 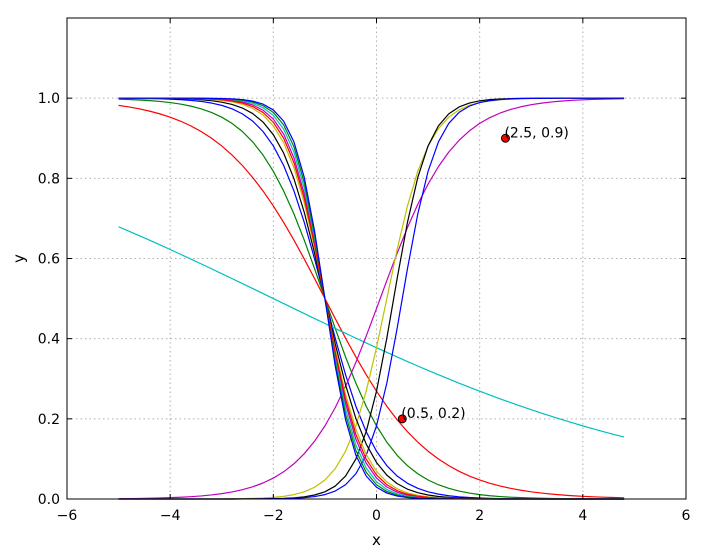 What do you see at coordinates (686, 516) in the screenshot?
I see `x-tick-label: 6` at bounding box center [686, 516].